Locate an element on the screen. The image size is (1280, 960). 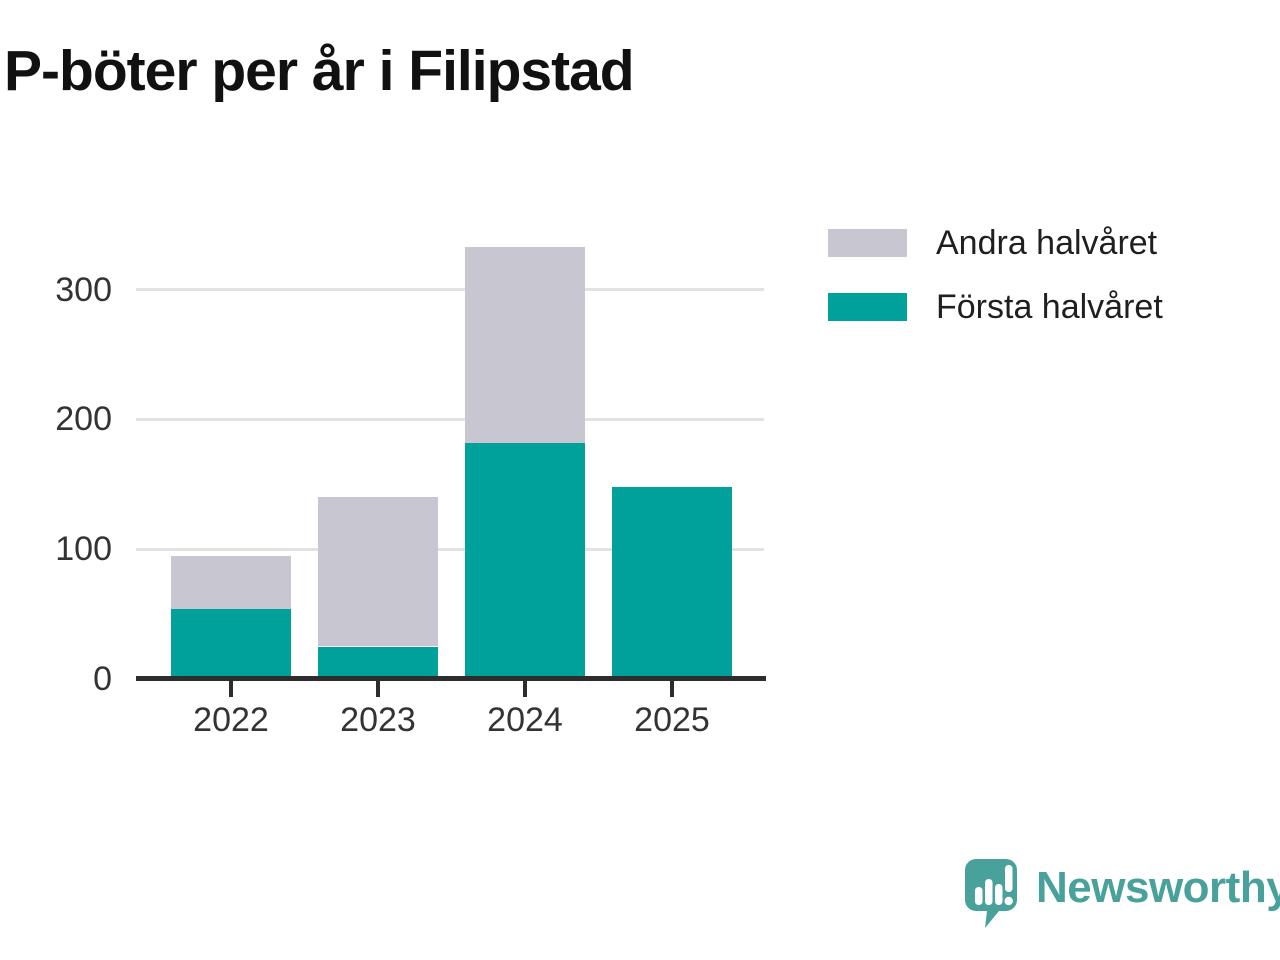
chart-title: P-böter per år i Filipstad is located at coordinates (319, 71).